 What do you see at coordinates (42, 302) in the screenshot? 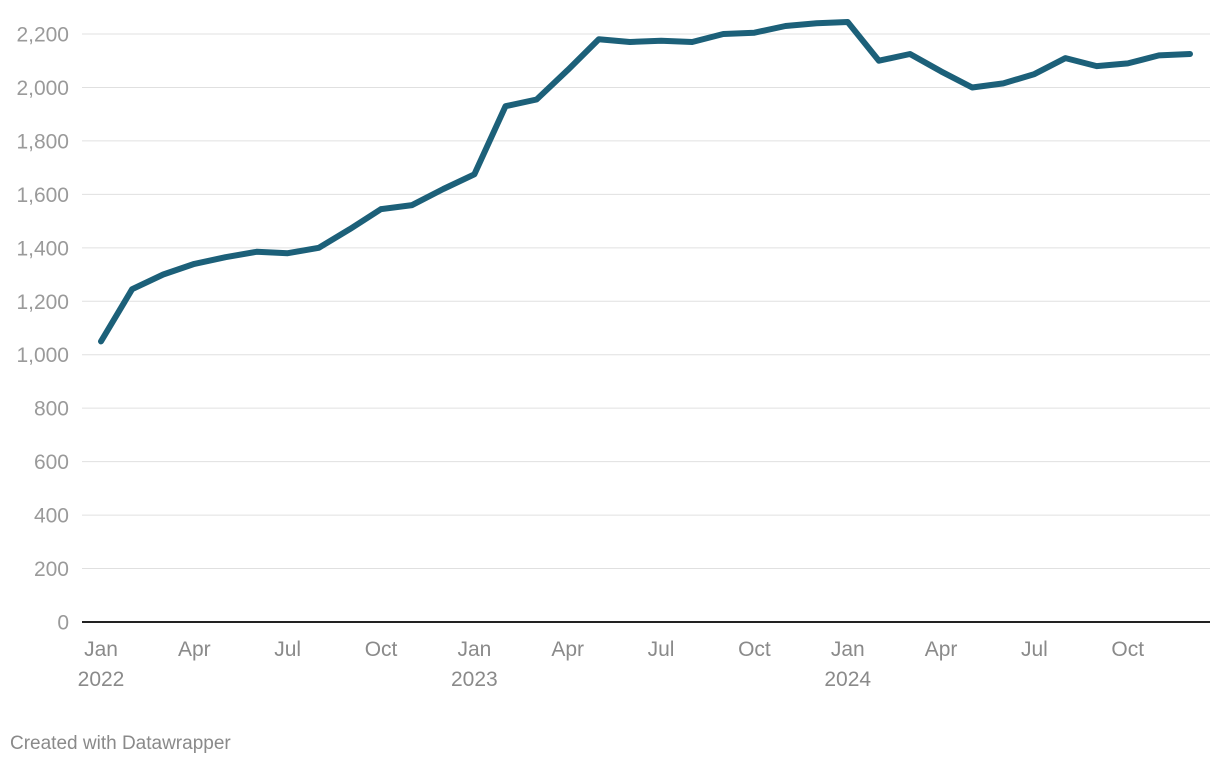
I see `y-tick-label: 1,200` at bounding box center [42, 302].